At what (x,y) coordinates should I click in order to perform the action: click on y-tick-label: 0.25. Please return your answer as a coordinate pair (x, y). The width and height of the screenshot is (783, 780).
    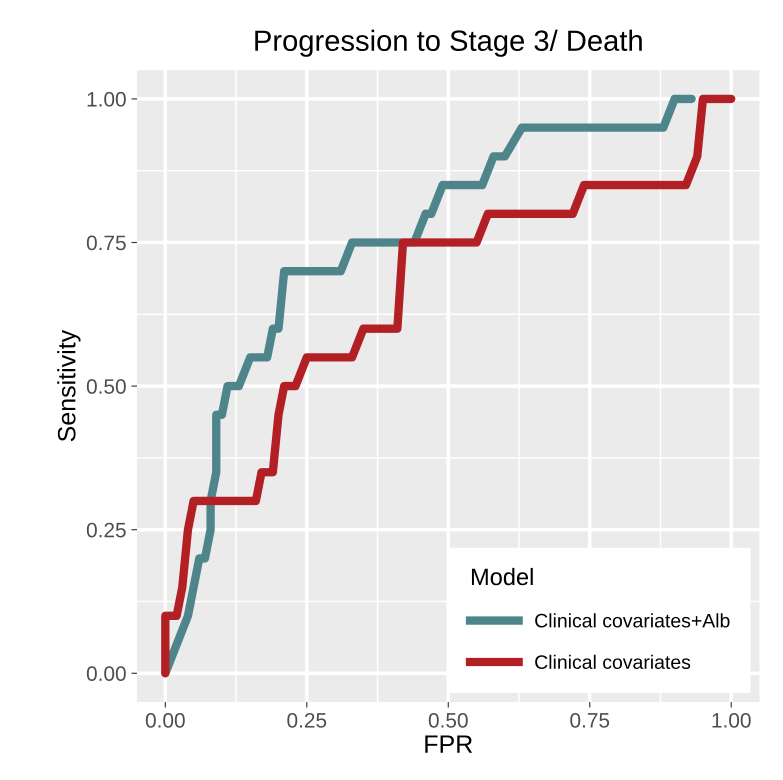
    Looking at the image, I should click on (106, 530).